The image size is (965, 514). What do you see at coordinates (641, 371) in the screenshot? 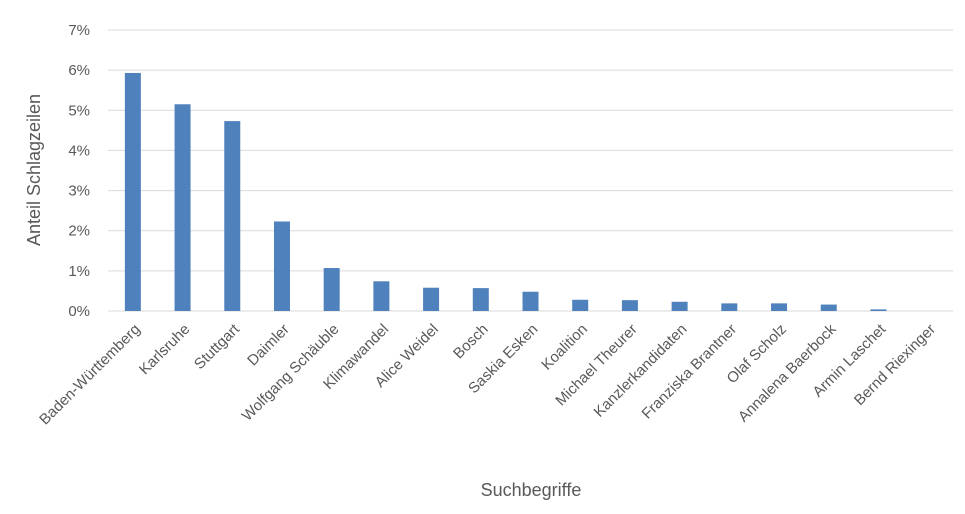
I see `x-tick-label: Kanzlerkandidaten` at bounding box center [641, 371].